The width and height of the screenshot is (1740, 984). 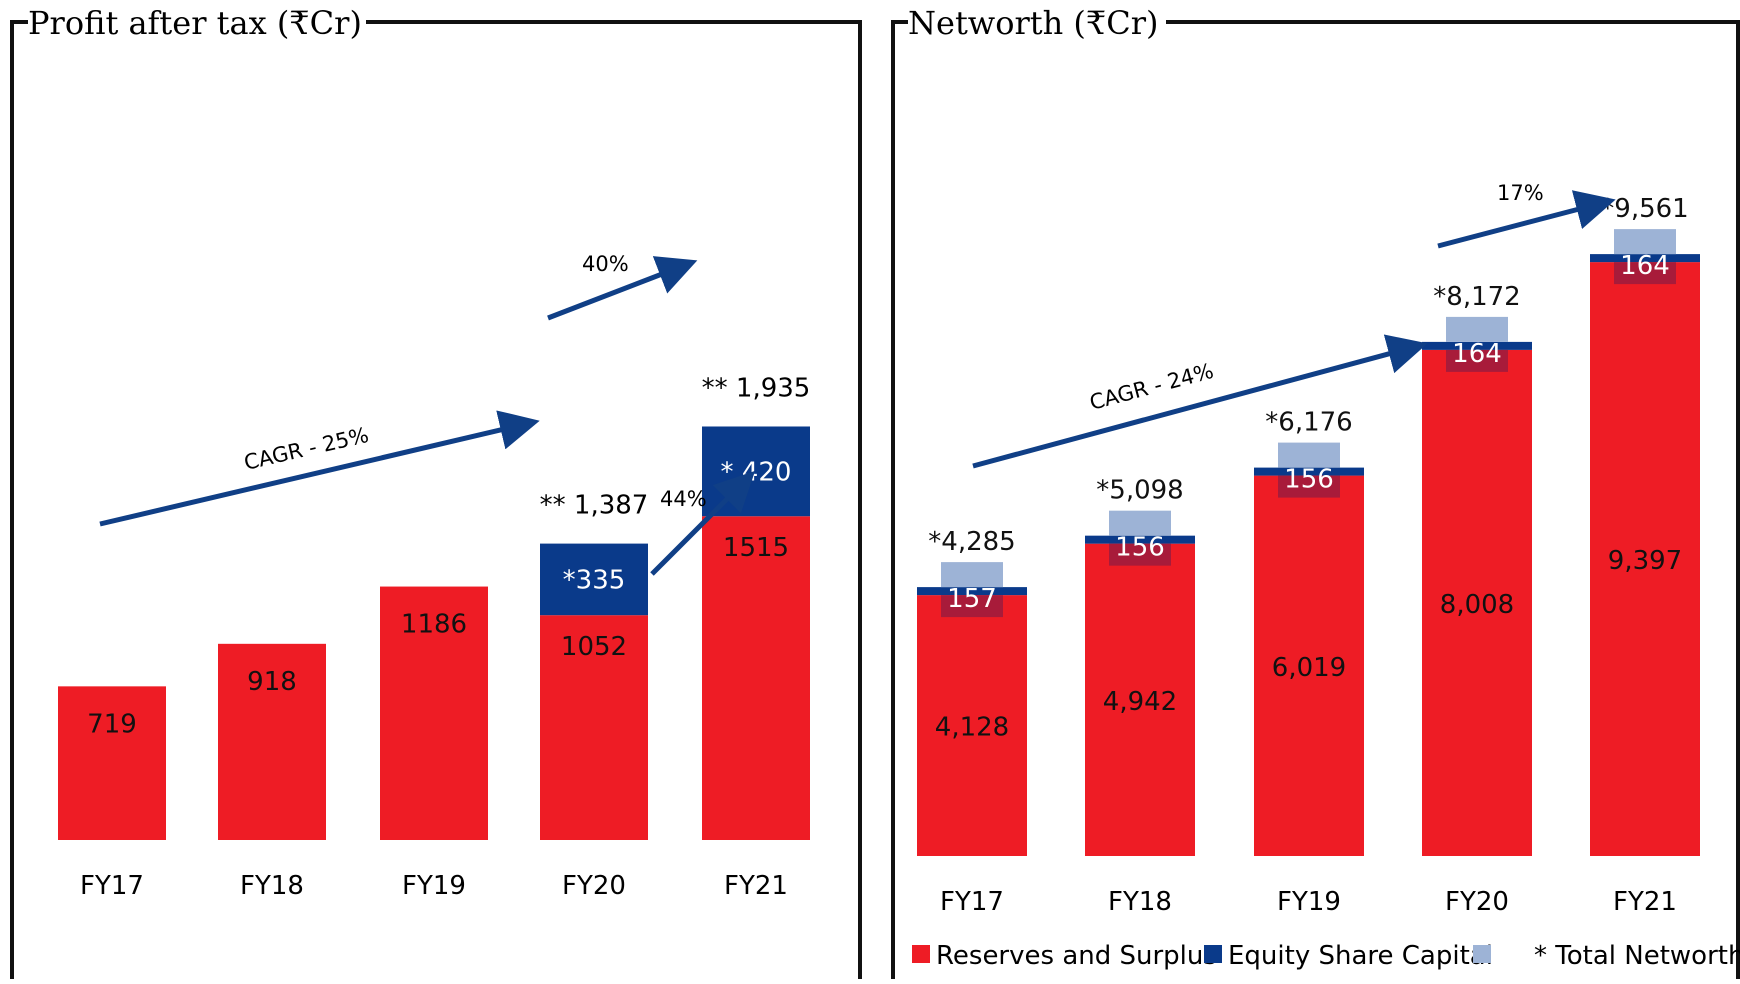 What do you see at coordinates (622, 288) in the screenshot?
I see `left-40-arrow` at bounding box center [622, 288].